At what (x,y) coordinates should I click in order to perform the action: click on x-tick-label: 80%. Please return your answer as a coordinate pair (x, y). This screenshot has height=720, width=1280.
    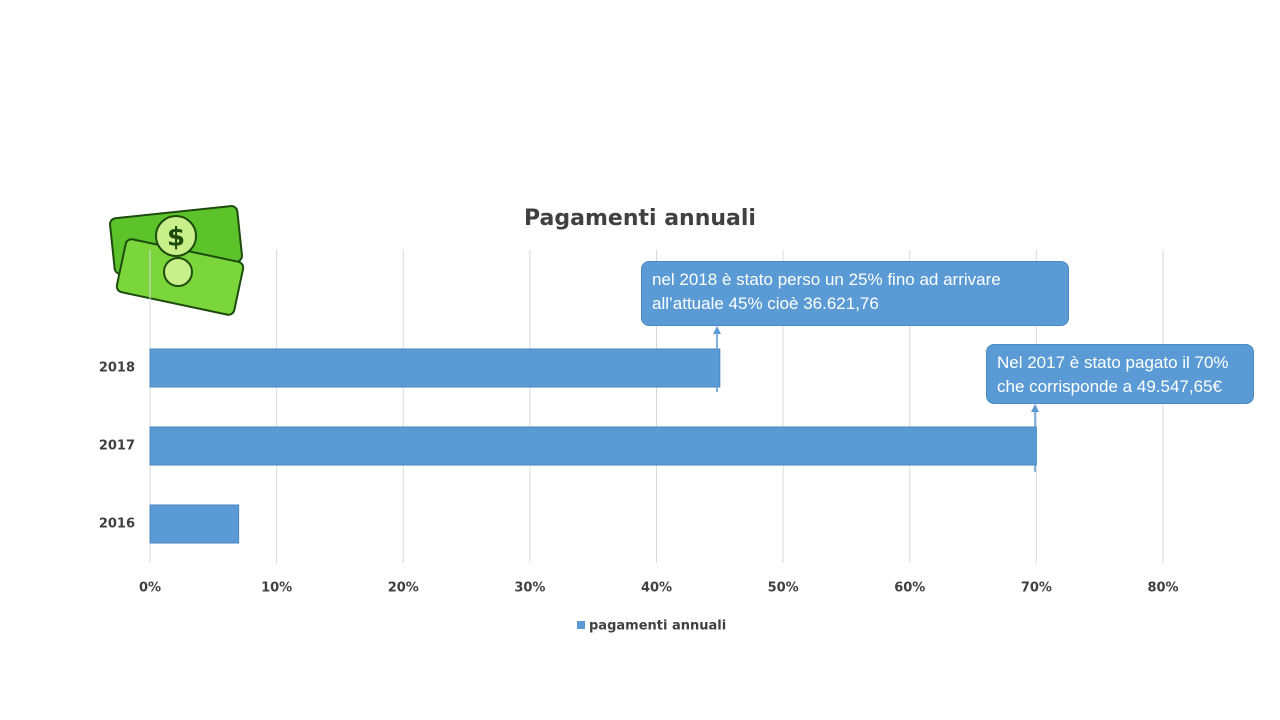
    Looking at the image, I should click on (1162, 588).